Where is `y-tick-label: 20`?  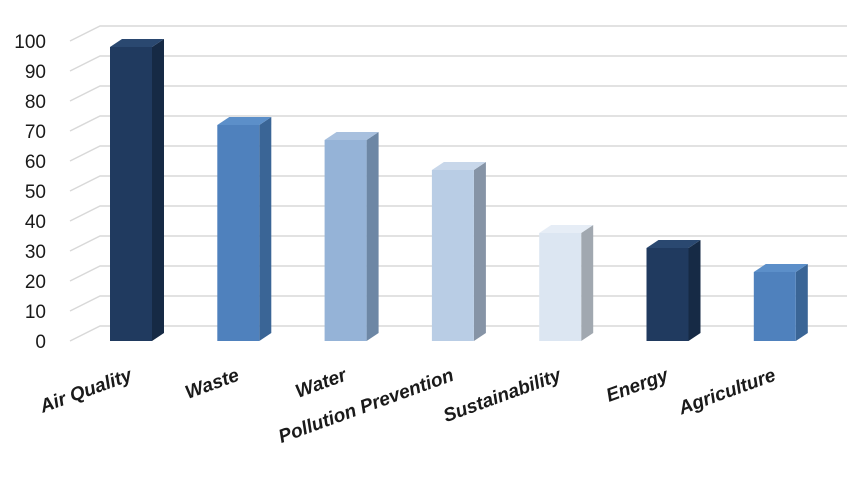
y-tick-label: 20 is located at coordinates (35, 282).